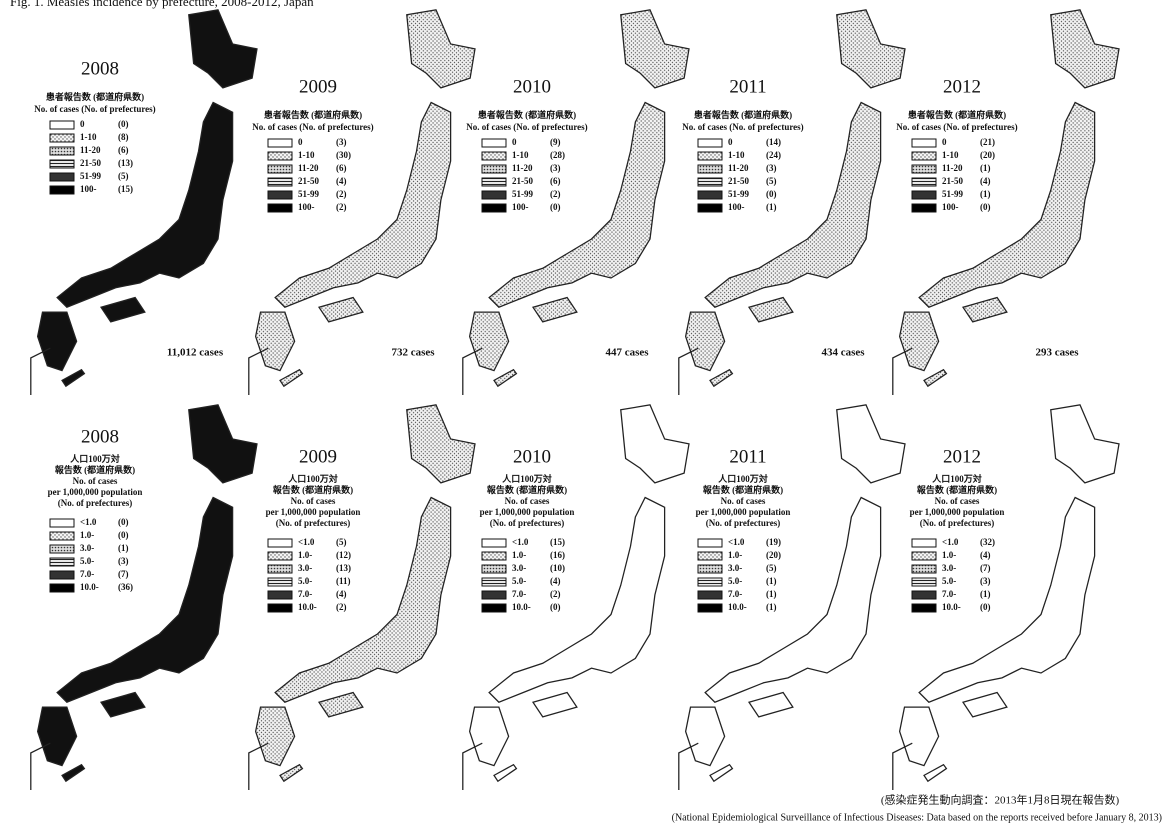 Image resolution: width=1173 pixels, height=835 pixels. What do you see at coordinates (957, 523) in the screenshot?
I see `legend-title: (No. of prefectures)` at bounding box center [957, 523].